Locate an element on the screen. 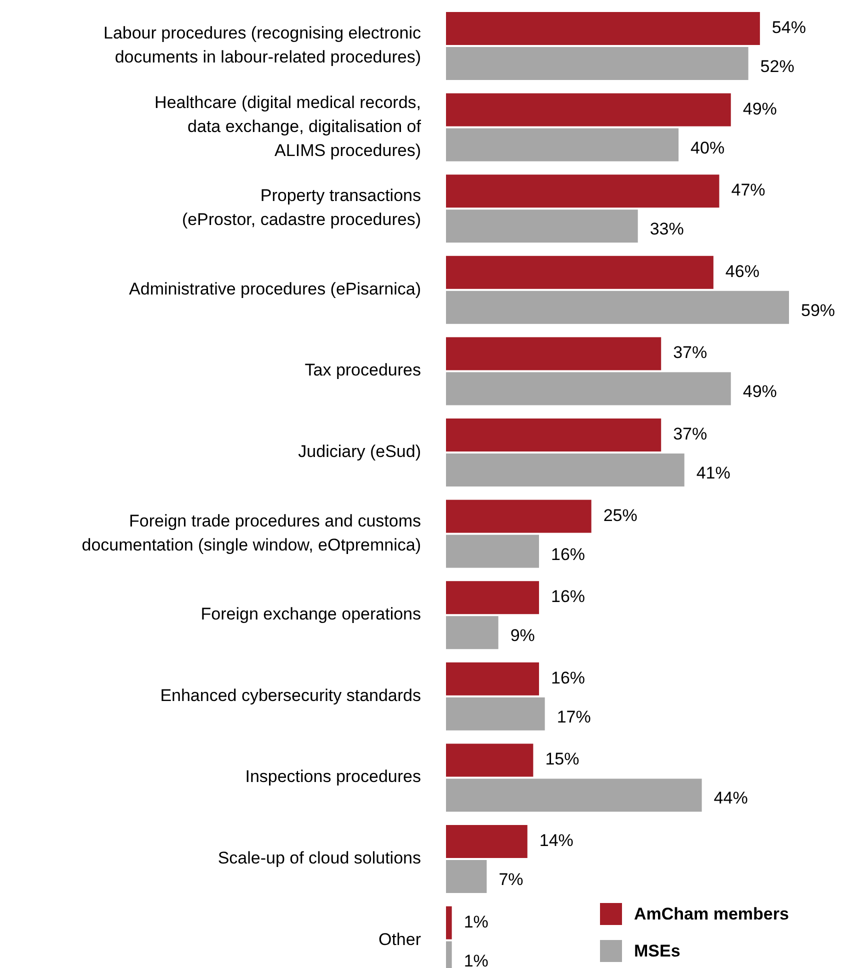  y-tick-label: Labour procedures (recognising electronic documents in labour-related procedures) is located at coordinates (262, 44).